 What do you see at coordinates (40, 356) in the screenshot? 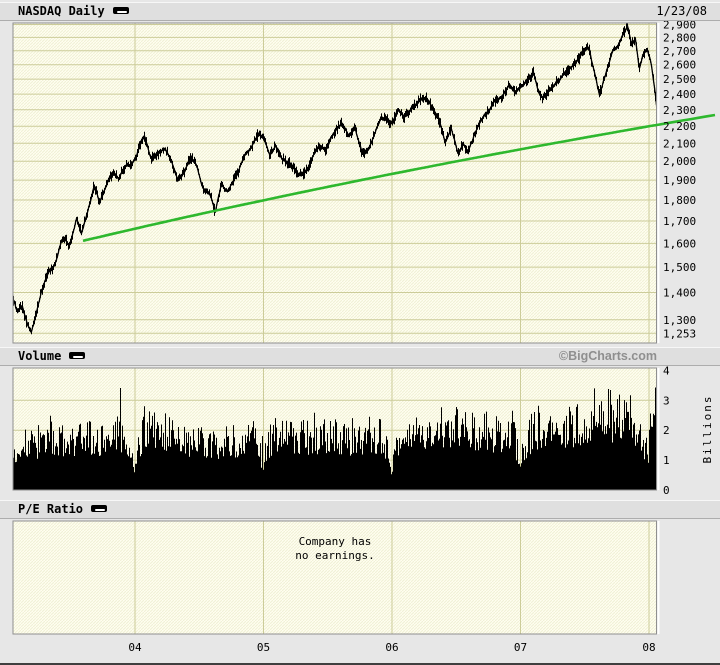
I see `volume-panel-title: Volume` at bounding box center [40, 356].